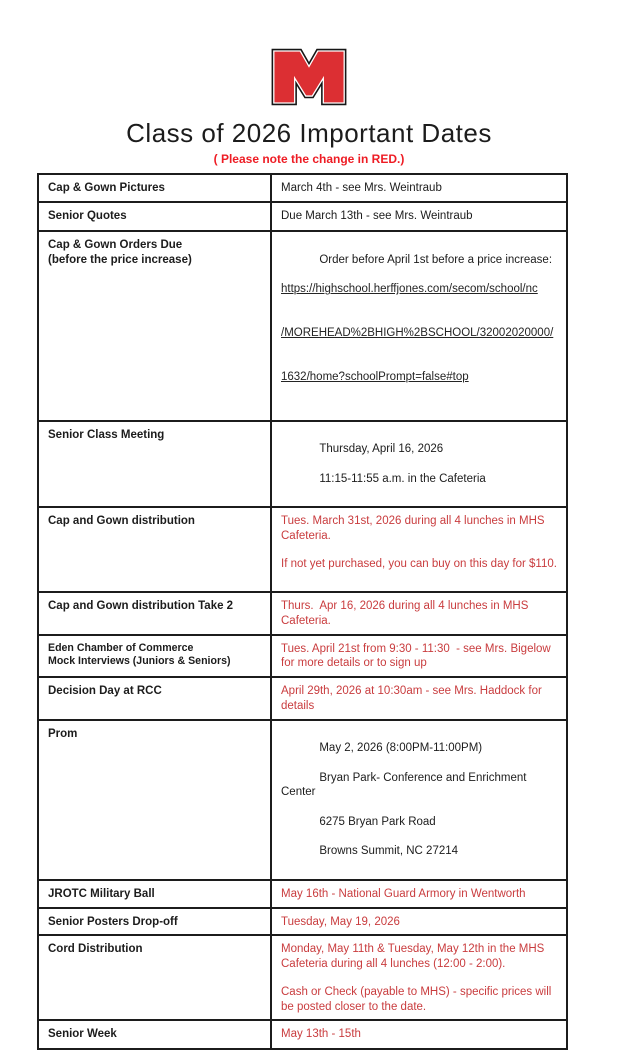 Image resolution: width=618 pixels, height=1050 pixels. What do you see at coordinates (375, 377) in the screenshot?
I see `herffjones-order-link-line3: 1632/home?schoolPrompt=false#top` at bounding box center [375, 377].